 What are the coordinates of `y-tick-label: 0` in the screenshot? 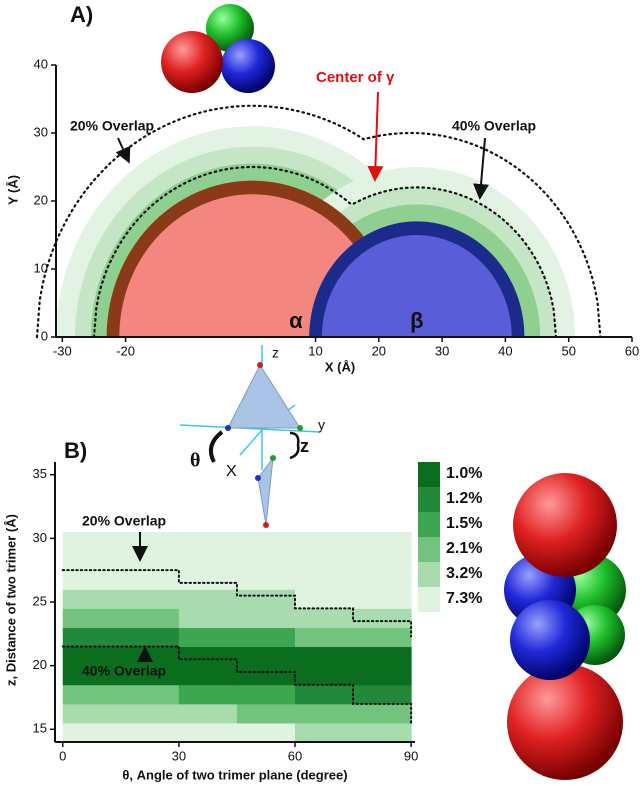 It's located at (44, 335).